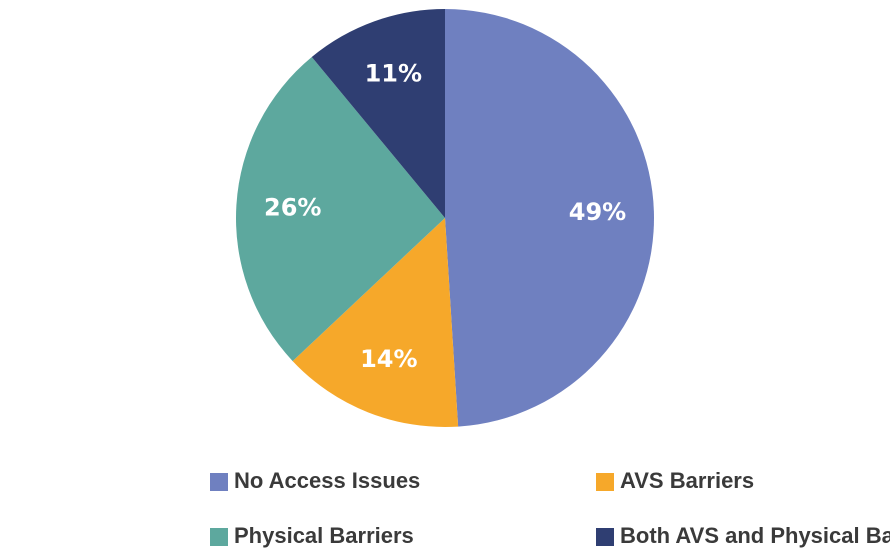 This screenshot has width=890, height=552. Describe the element at coordinates (687, 480) in the screenshot. I see `legend-label: AVS Barriers` at that location.